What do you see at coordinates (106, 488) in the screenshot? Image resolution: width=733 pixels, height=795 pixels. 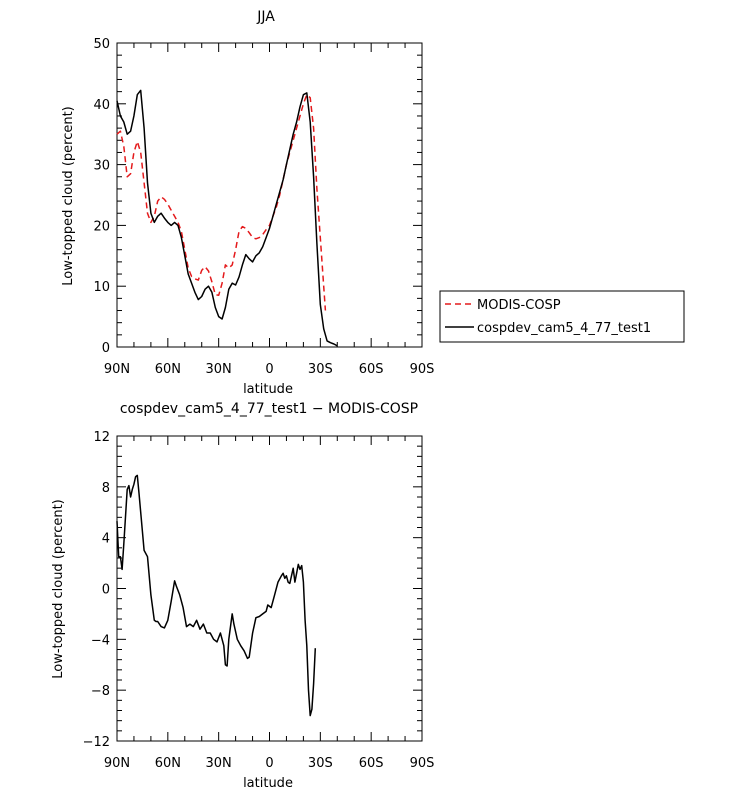 I see `bottom-y-tick-label: 8` at bounding box center [106, 488].